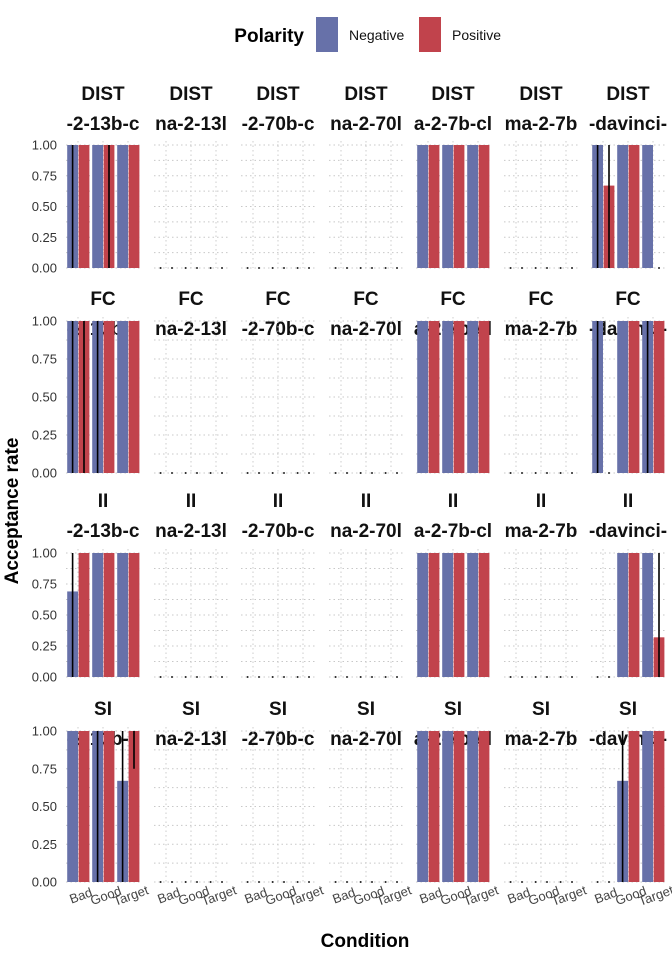 Image resolution: width=672 pixels, height=960 pixels. What do you see at coordinates (365, 941) in the screenshot?
I see `x-axis-title: Condition` at bounding box center [365, 941].